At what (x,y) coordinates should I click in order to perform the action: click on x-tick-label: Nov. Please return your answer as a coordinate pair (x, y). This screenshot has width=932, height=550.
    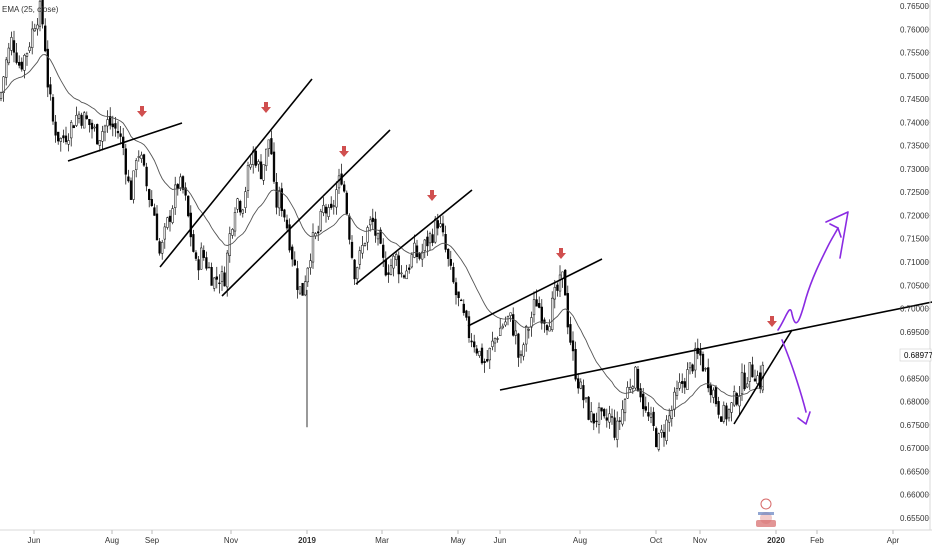
    Looking at the image, I should click on (231, 540).